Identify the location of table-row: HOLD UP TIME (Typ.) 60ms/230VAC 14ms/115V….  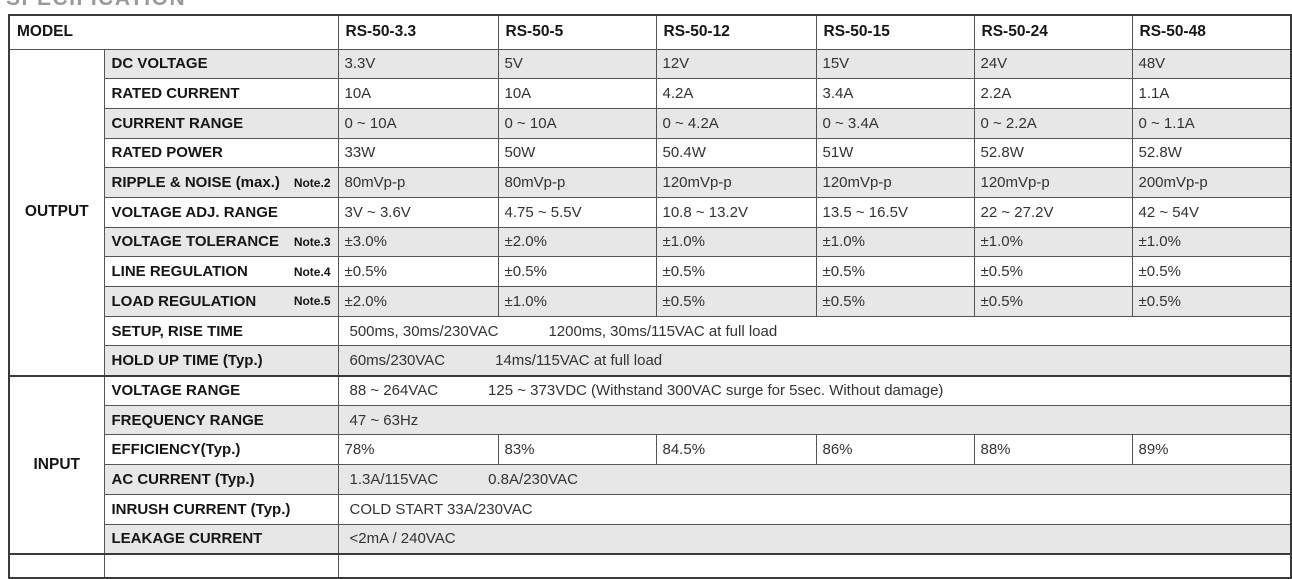
(650, 361).